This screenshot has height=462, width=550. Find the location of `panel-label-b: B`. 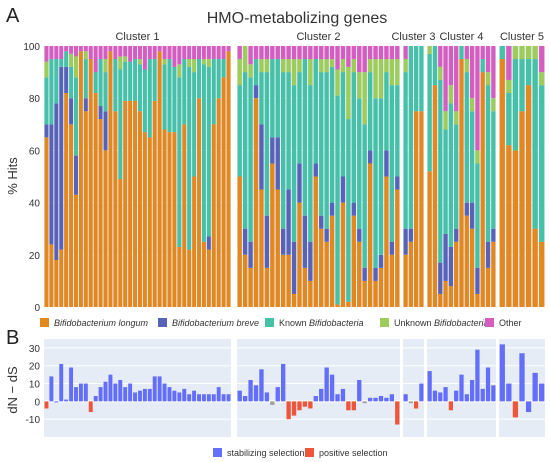

panel-label-b: B is located at coordinates (12, 338).